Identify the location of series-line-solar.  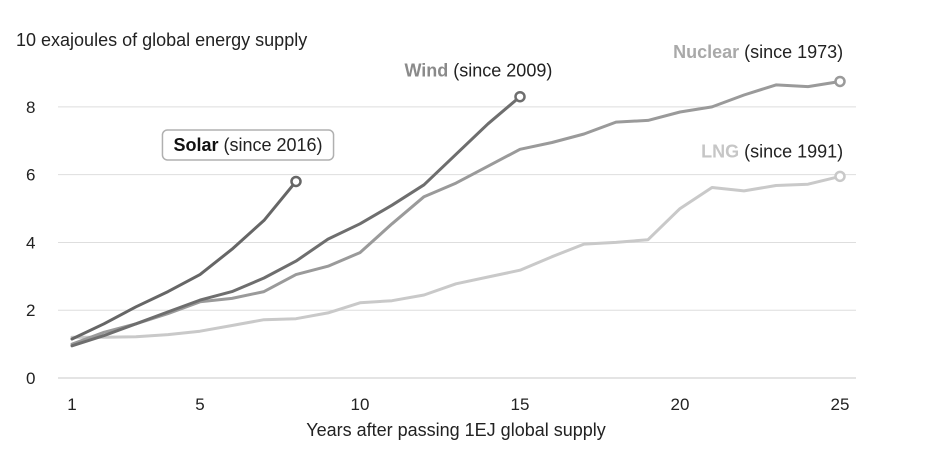
(184, 260).